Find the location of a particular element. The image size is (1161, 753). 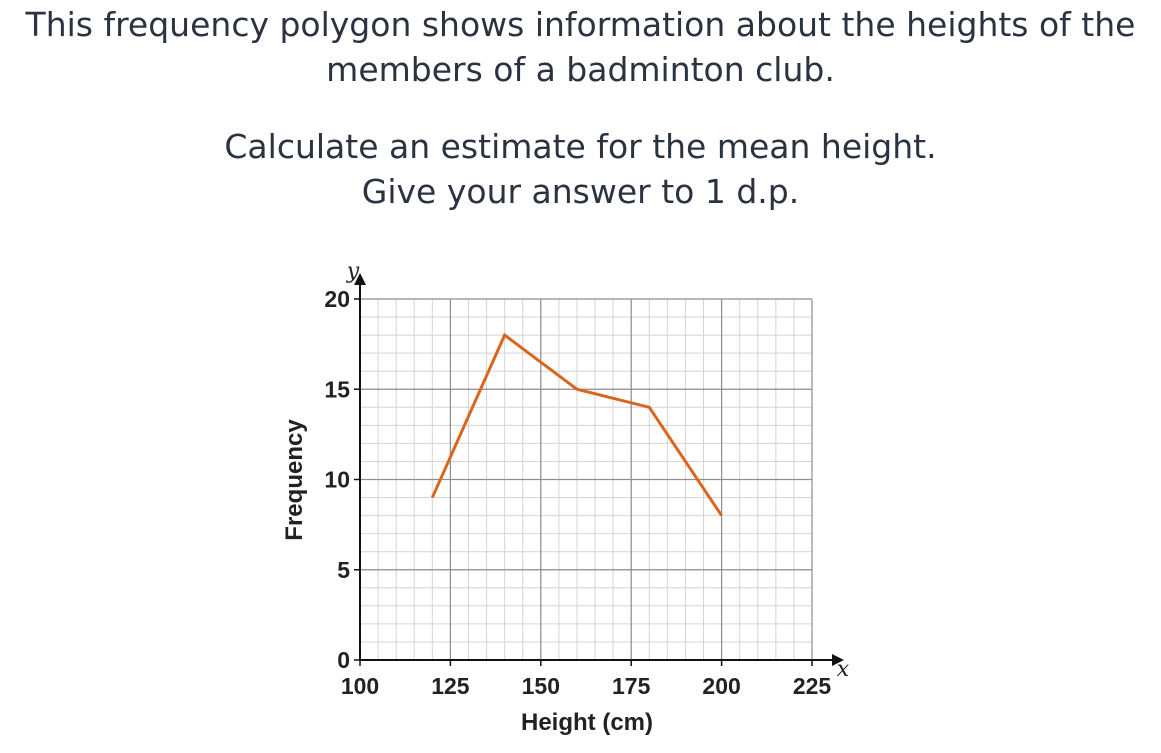

x-tick-label: 125 is located at coordinates (450, 686).